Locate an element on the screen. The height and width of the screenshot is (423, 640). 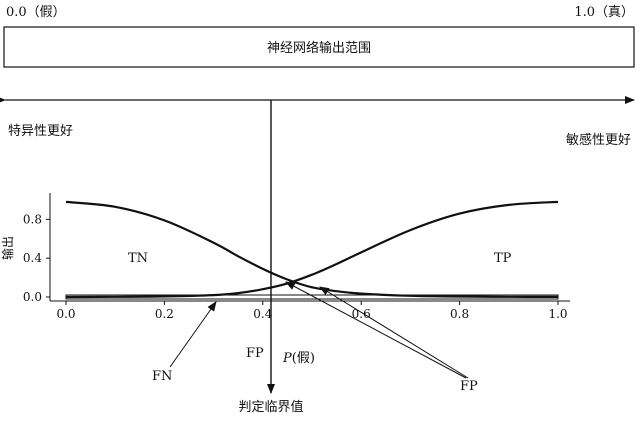
y-axis-label: 输出 is located at coordinates (7, 248).